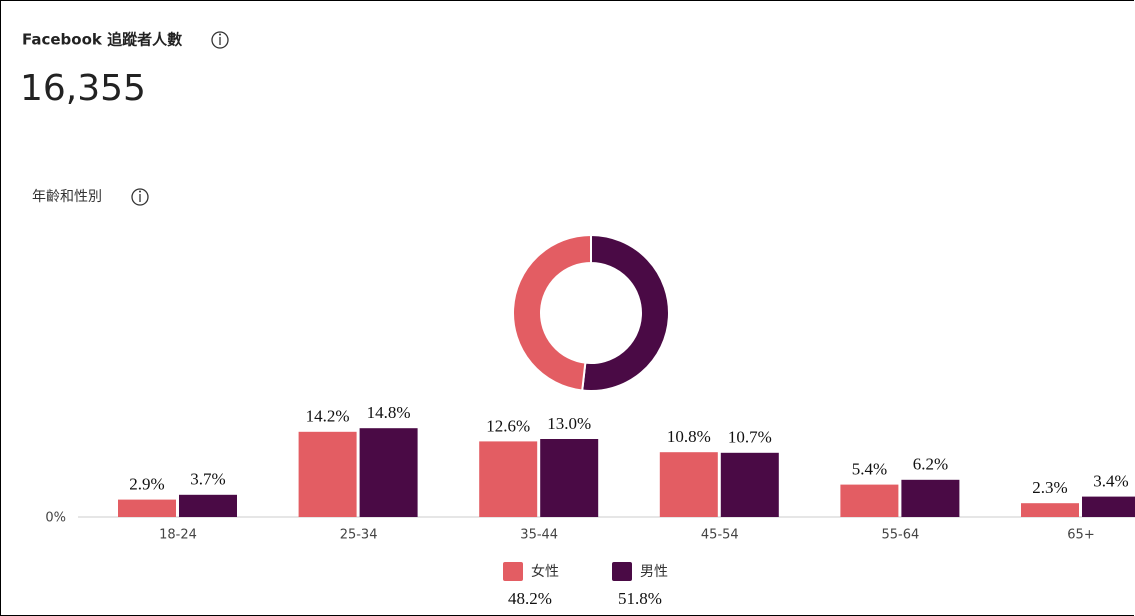 This screenshot has width=1135, height=616. What do you see at coordinates (569, 423) in the screenshot?
I see `bar-label: 13.0%` at bounding box center [569, 423].